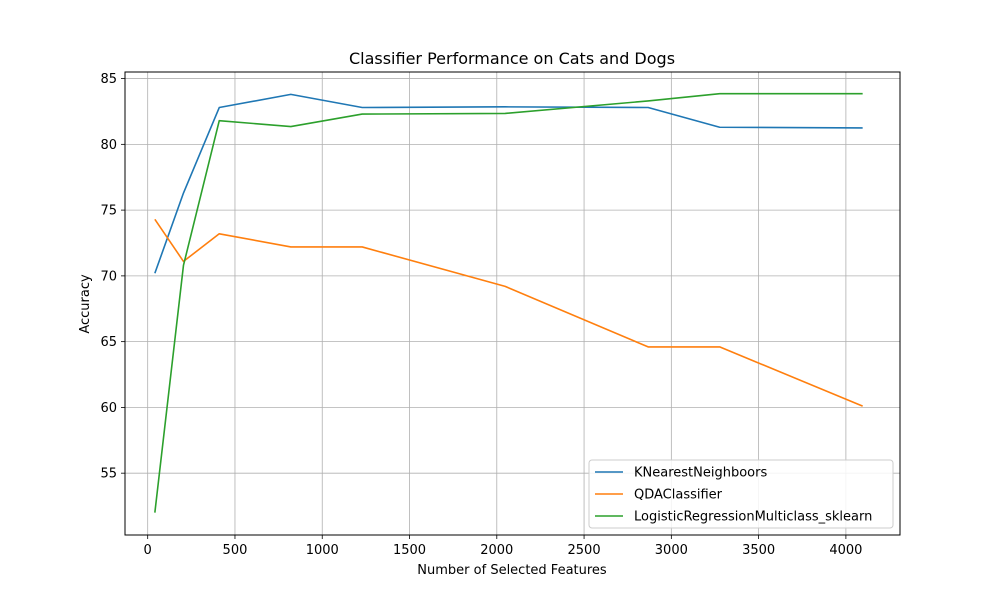 This screenshot has height=600, width=1000. Describe the element at coordinates (108, 408) in the screenshot. I see `y-tick-label: 60` at that location.